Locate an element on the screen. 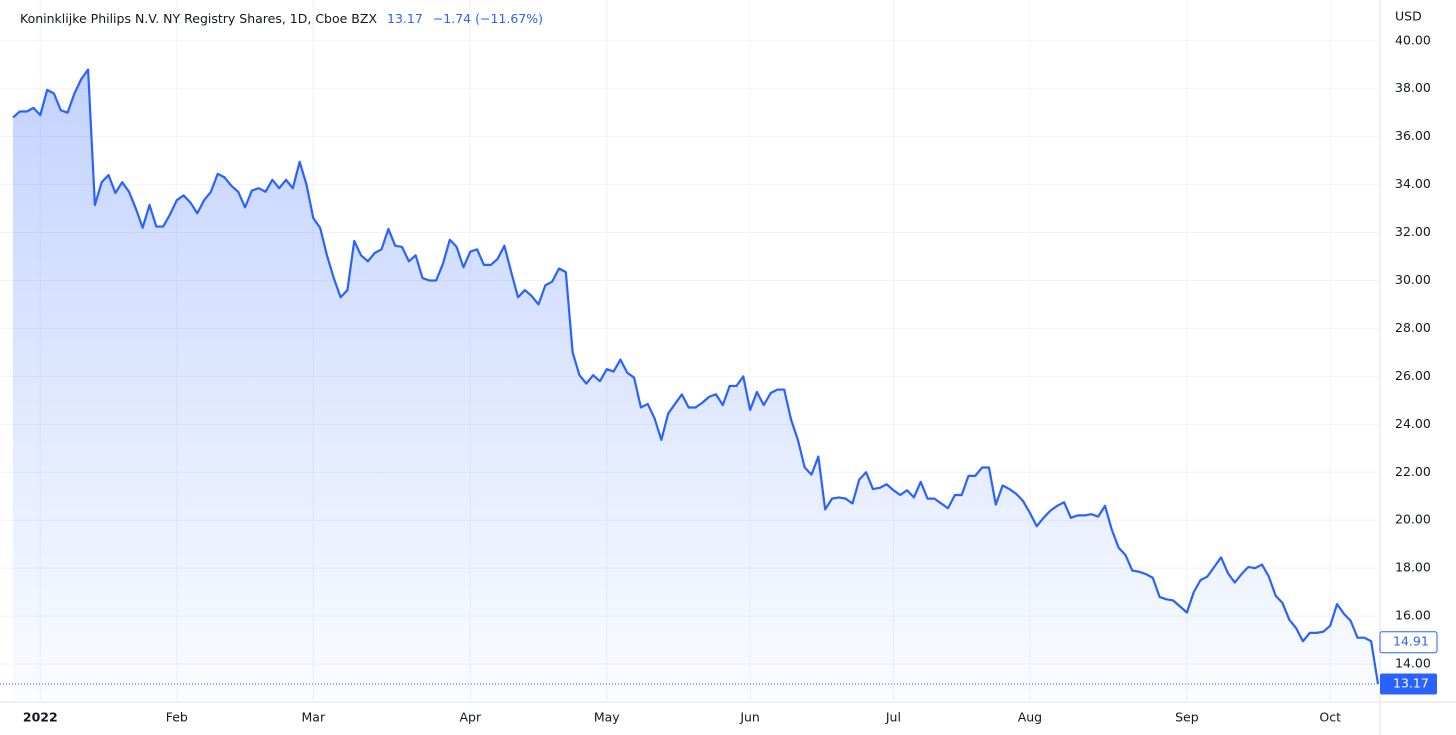 Image resolution: width=1456 pixels, height=735 pixels. x-tick-label: Mar is located at coordinates (314, 717).